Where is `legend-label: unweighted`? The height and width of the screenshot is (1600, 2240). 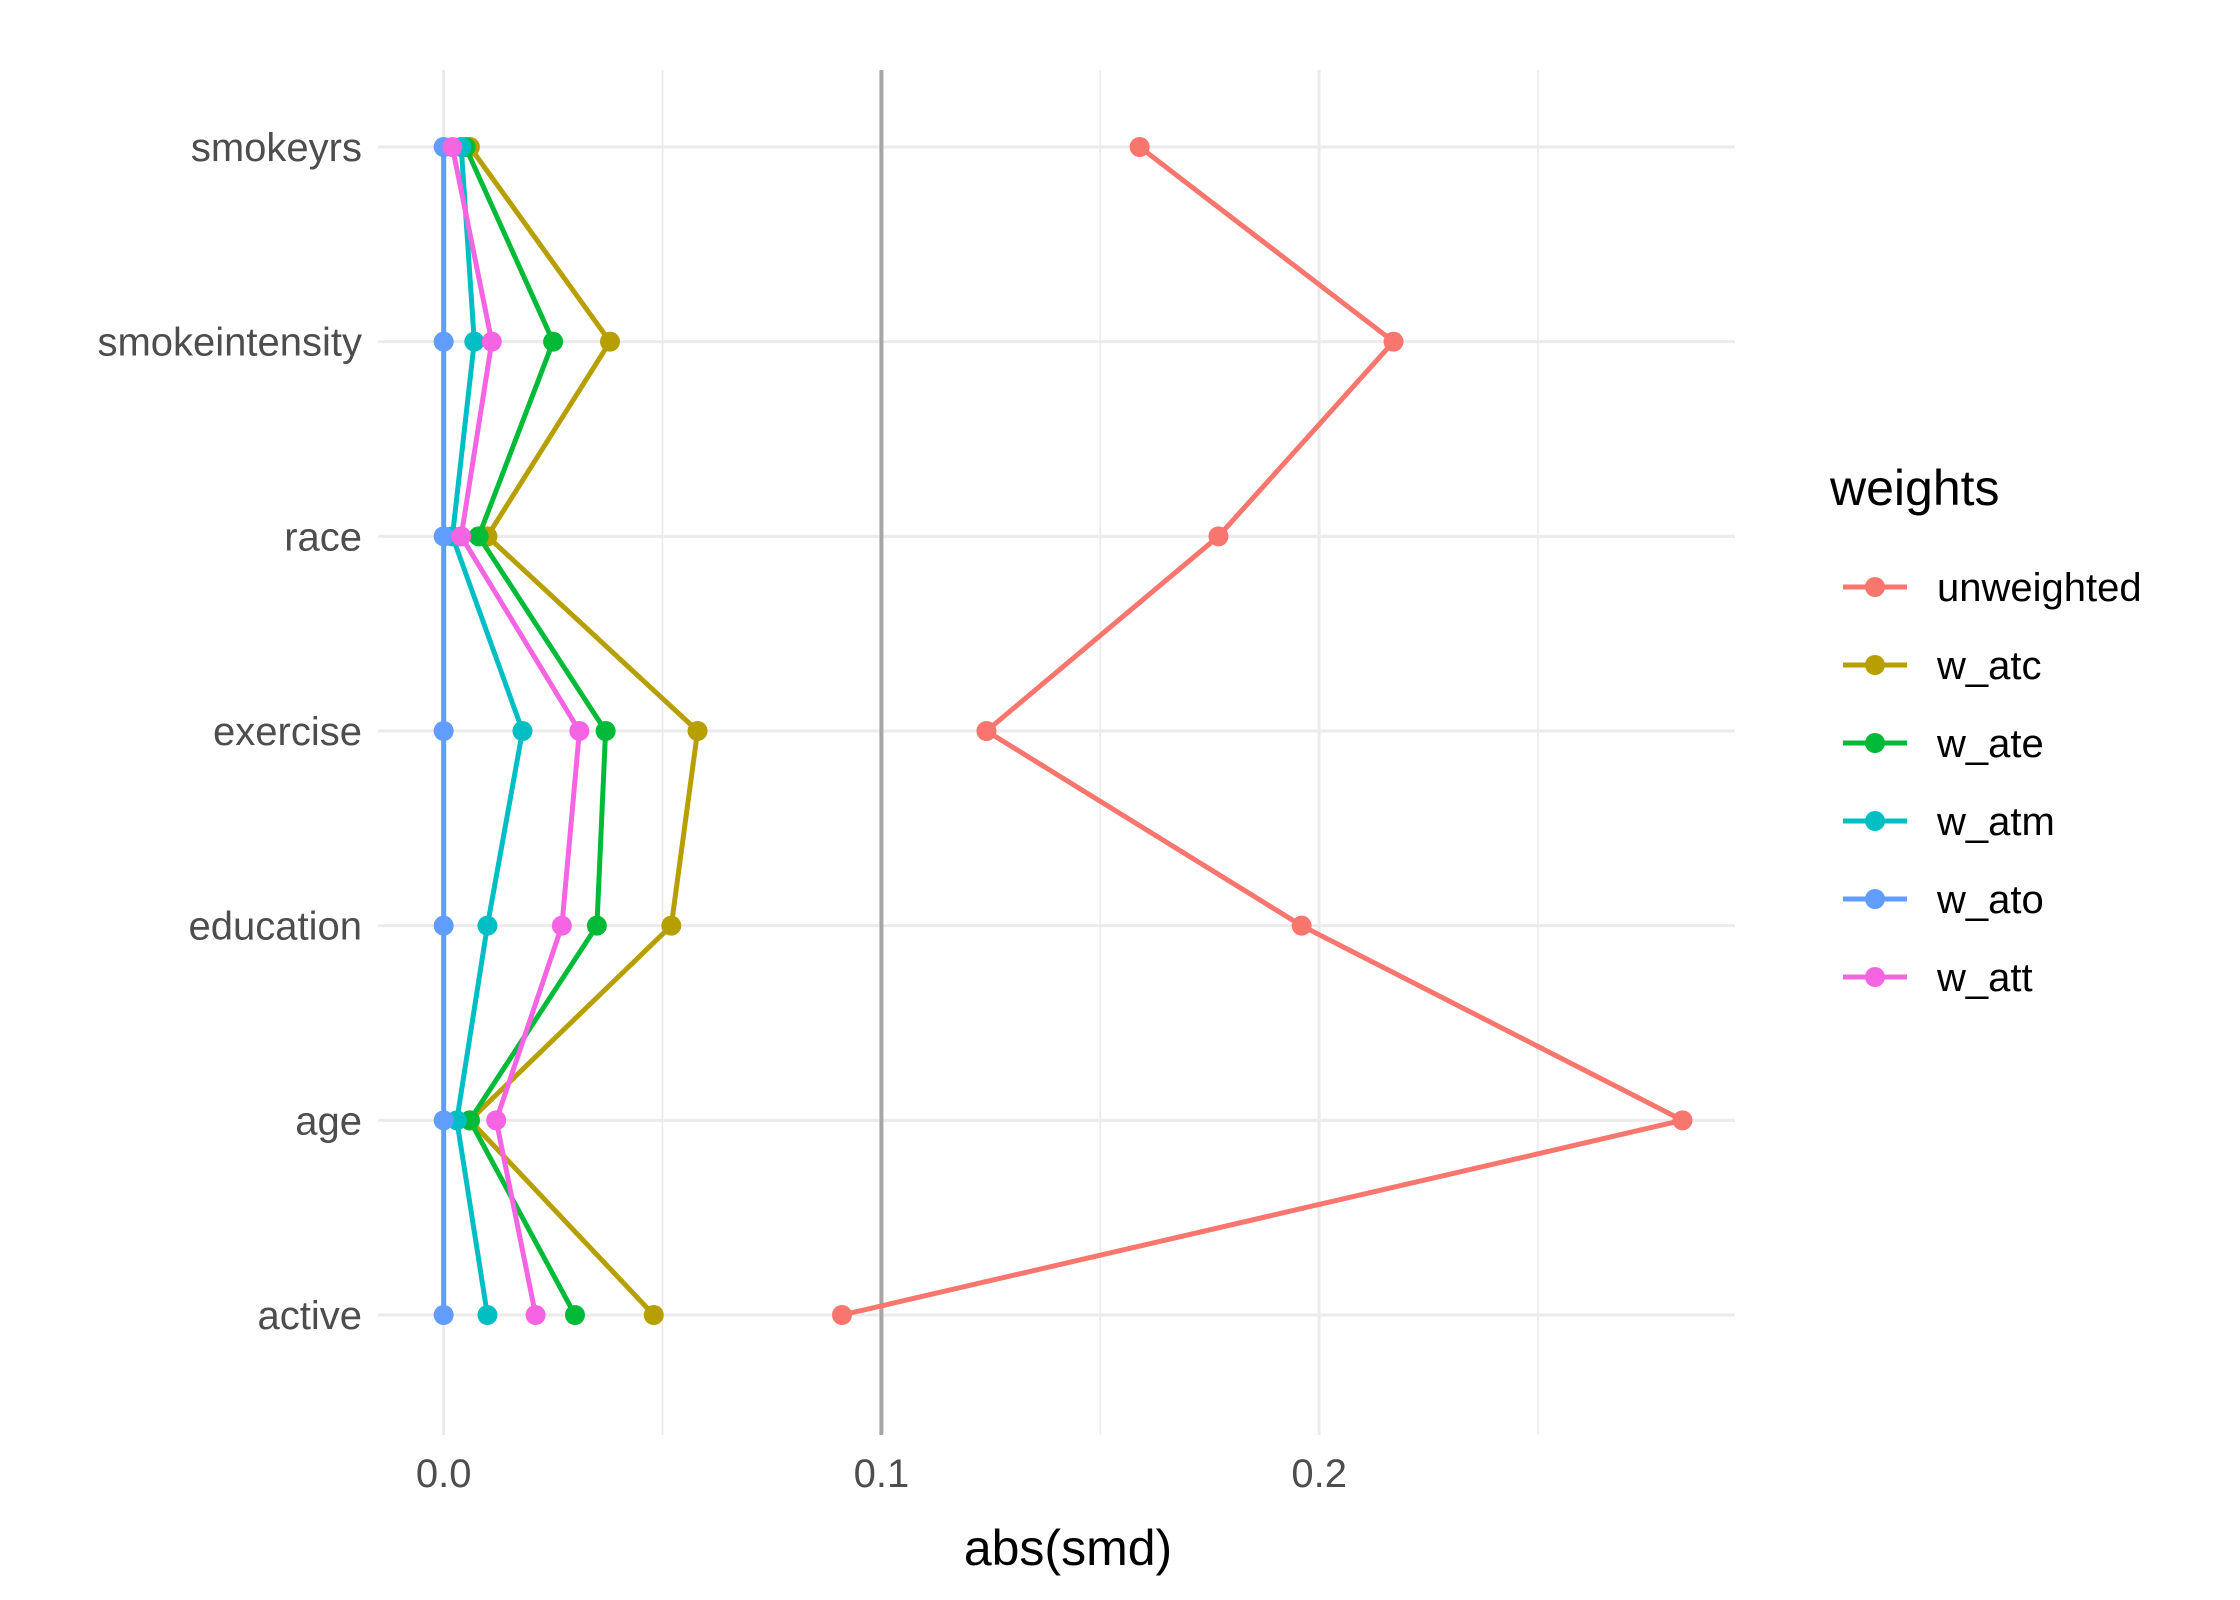
legend-label: unweighted is located at coordinates (2039, 588).